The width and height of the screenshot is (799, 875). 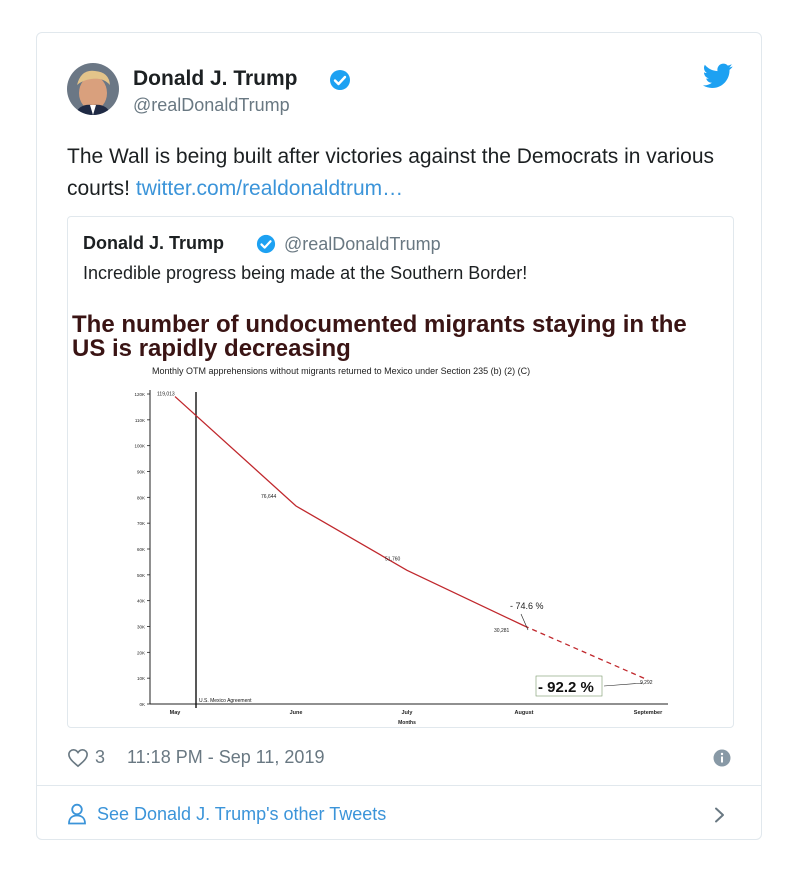 I want to click on y-tick-label: 120K, so click(x=139, y=394).